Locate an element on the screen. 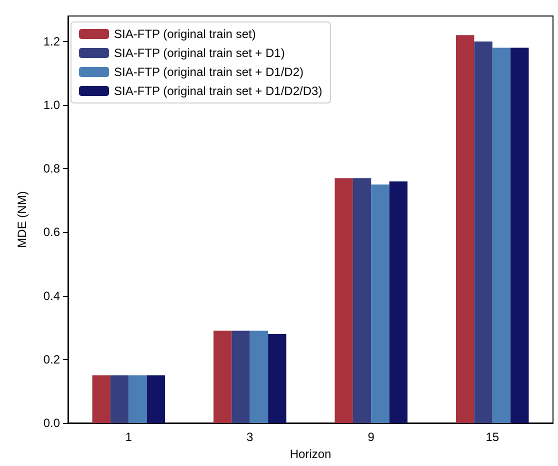 The width and height of the screenshot is (558, 466). y-tick-label: 0.8 is located at coordinates (51, 169).